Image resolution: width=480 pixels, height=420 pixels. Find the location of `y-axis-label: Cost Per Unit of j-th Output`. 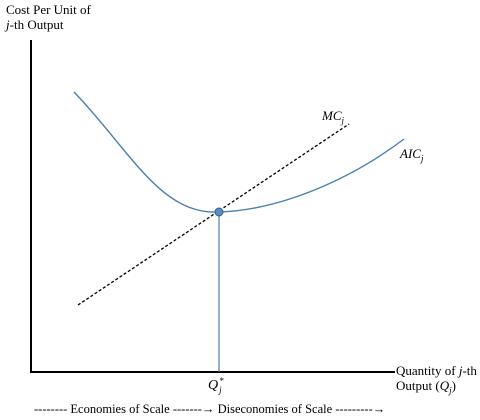

y-axis-label: Cost Per Unit of j-th Output is located at coordinates (48, 17).